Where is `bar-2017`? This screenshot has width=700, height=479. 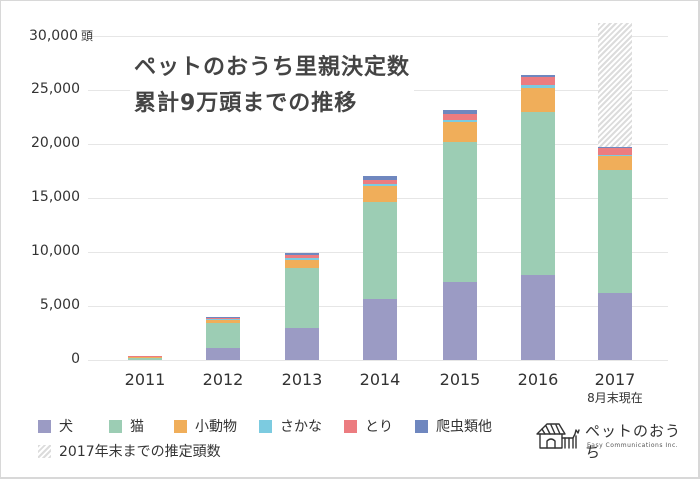 bar-2017 is located at coordinates (615, 180).